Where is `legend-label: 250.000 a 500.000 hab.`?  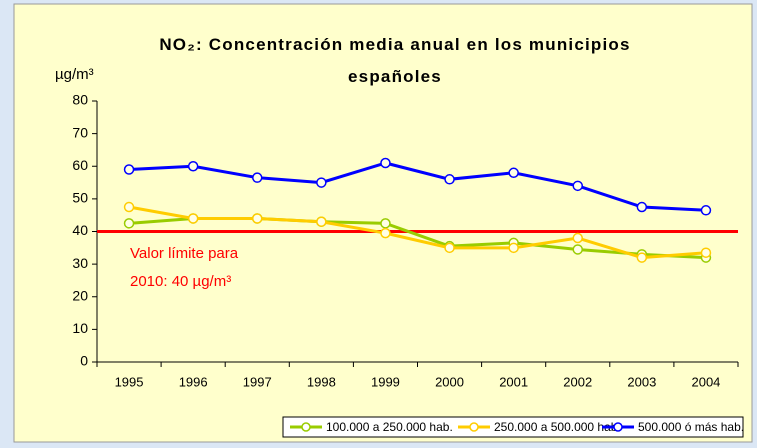
legend-label: 250.000 a 500.000 hab. is located at coordinates (557, 427).